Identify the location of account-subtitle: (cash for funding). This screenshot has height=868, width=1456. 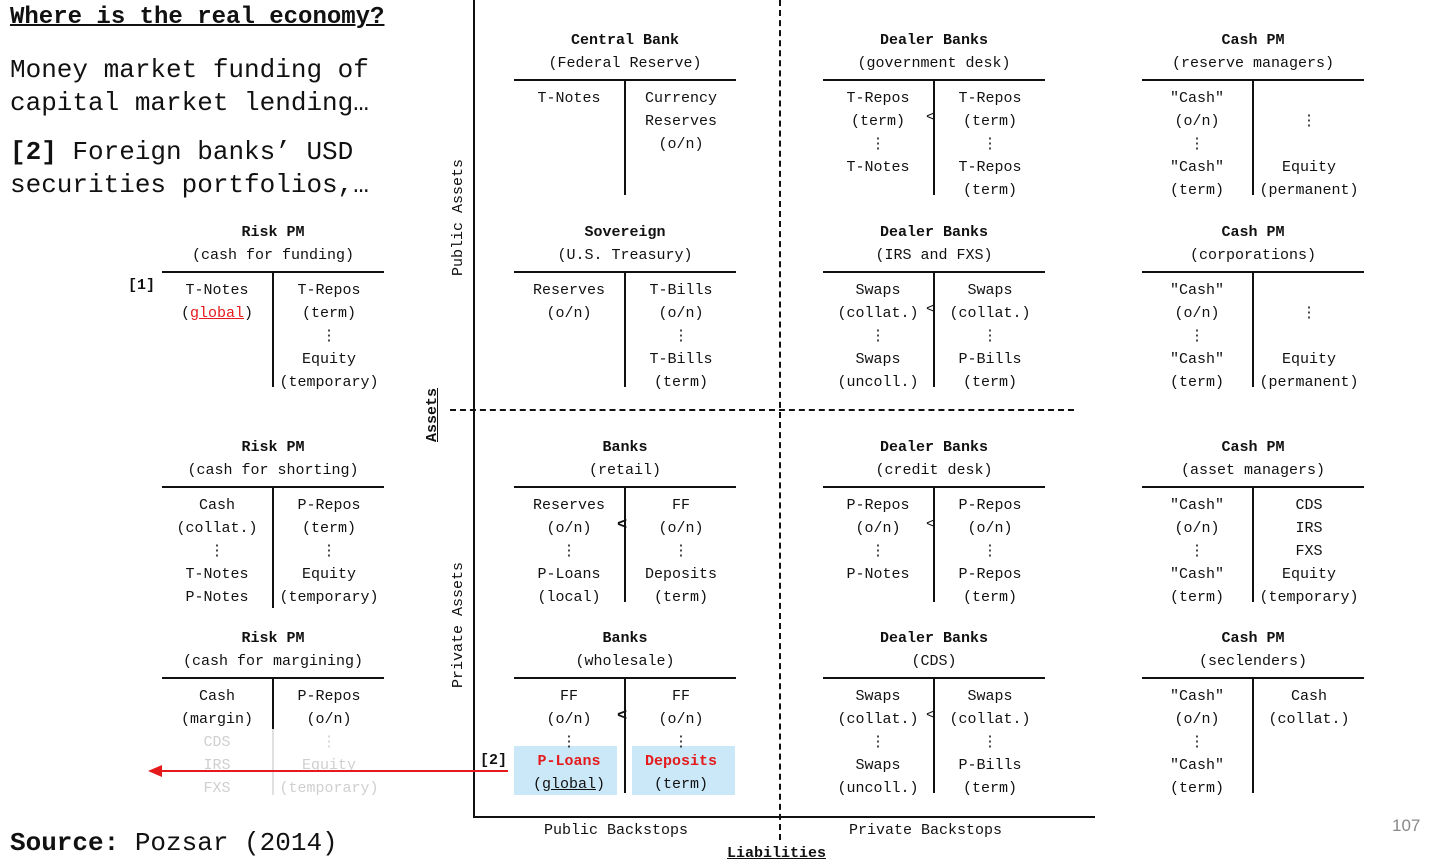
(273, 255).